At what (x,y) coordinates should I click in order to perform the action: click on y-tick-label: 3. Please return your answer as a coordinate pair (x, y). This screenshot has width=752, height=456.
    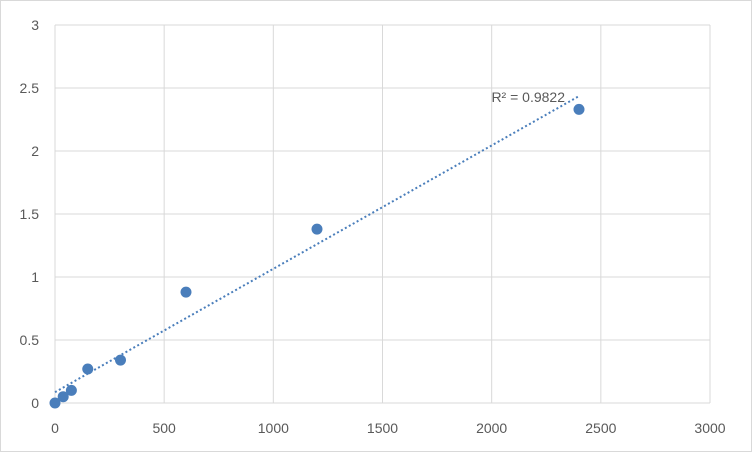
    Looking at the image, I should click on (35, 25).